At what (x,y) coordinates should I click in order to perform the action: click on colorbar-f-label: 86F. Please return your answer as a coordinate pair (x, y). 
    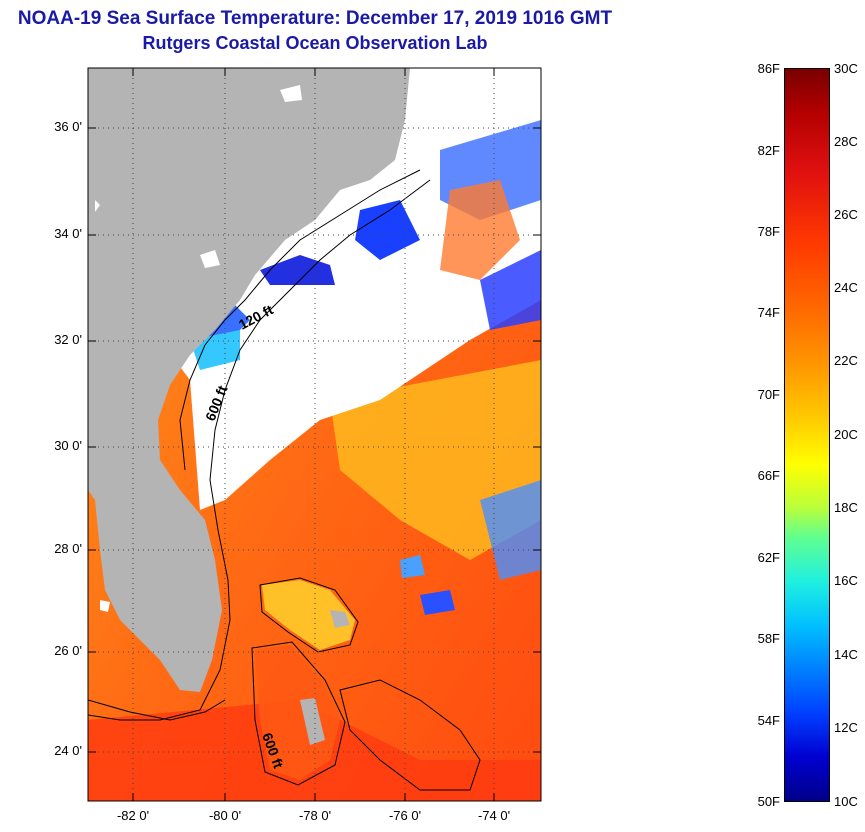
    Looking at the image, I should click on (768, 68).